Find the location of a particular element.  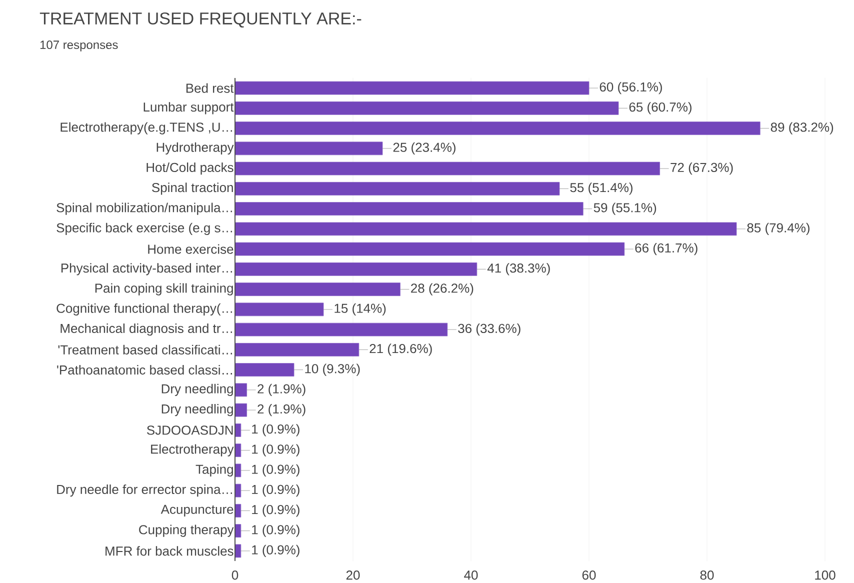

data-label: 60 (56.1%) is located at coordinates (631, 88).